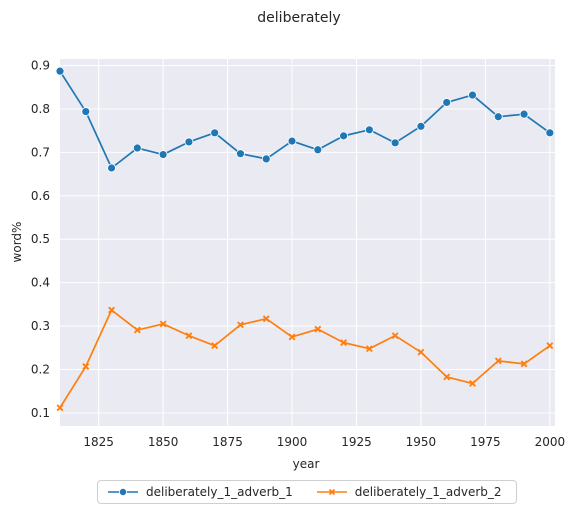  I want to click on y-tick-labels: 0.1 0.2 0.3 0.4 0.5 0.6 0.7 0.8 0.9, so click(40, 239).